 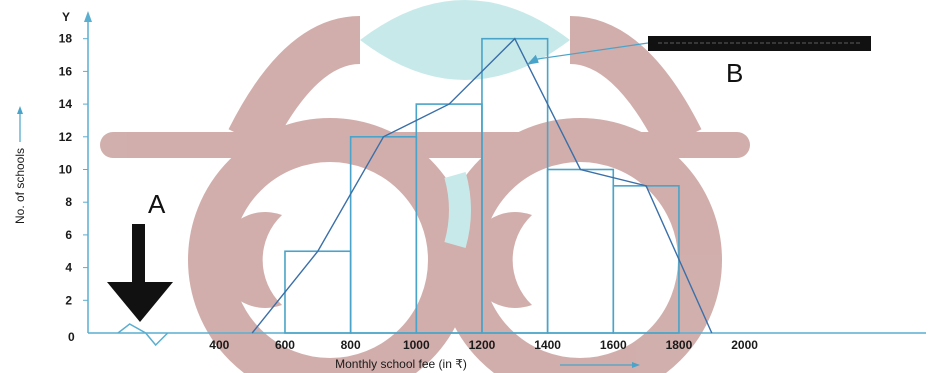 I want to click on watermark-top-leaf, so click(x=465, y=40).